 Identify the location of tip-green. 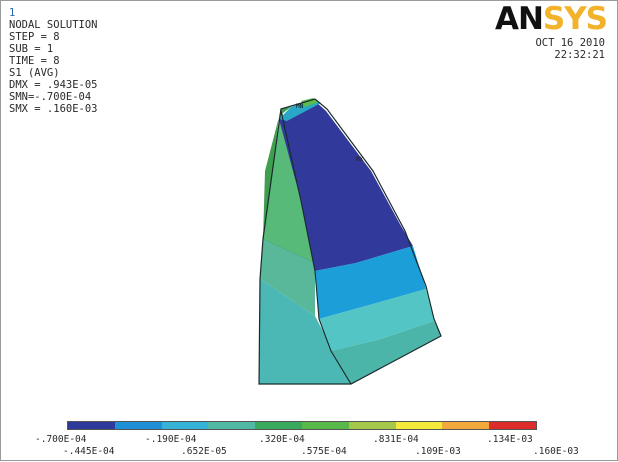
(310, 102).